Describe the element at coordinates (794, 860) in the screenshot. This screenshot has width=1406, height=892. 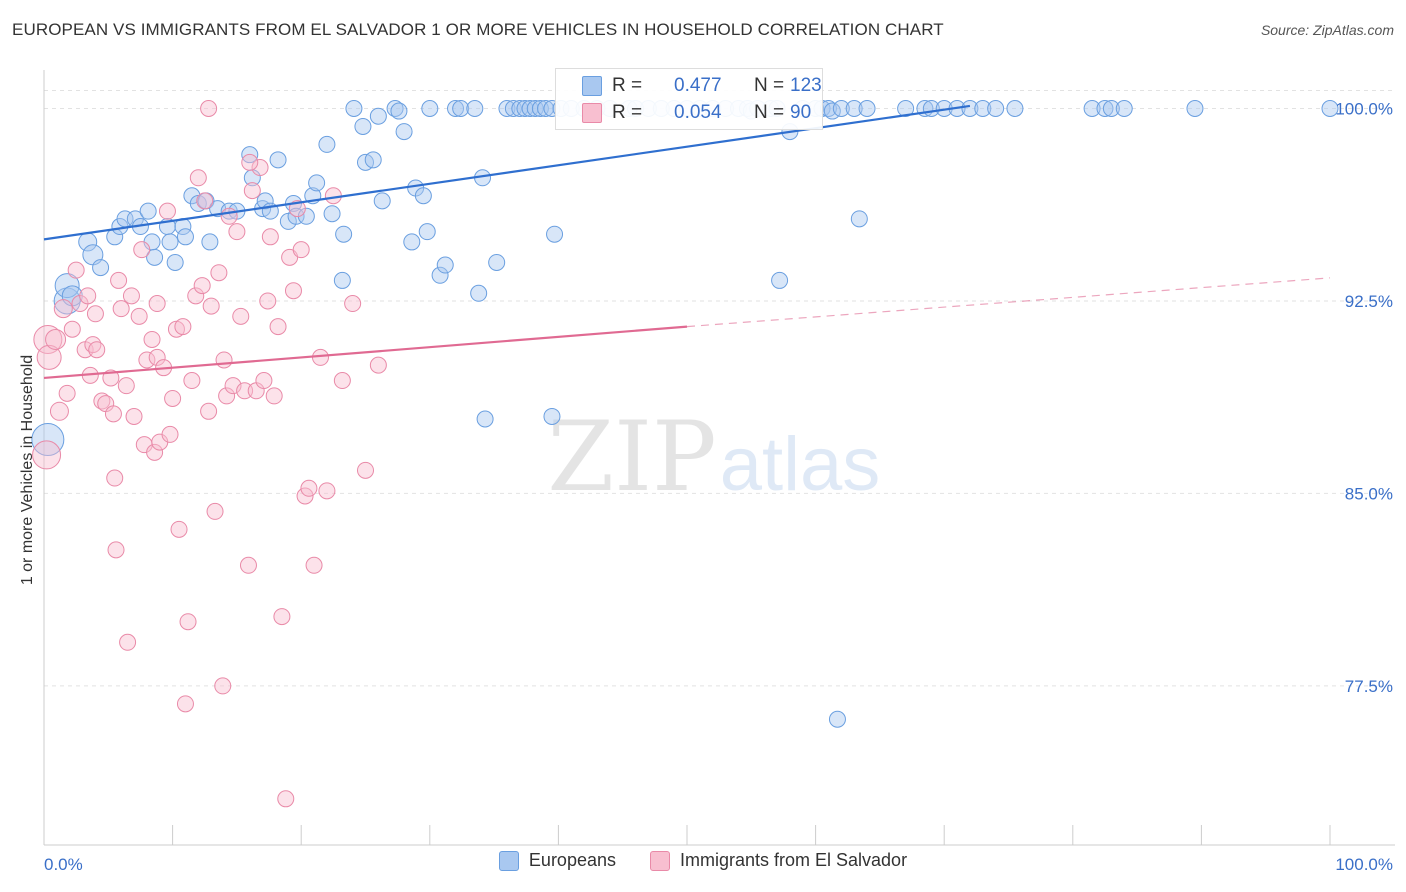
I see `legend-label-el-salvador: Immigrants from El Salvador` at that location.